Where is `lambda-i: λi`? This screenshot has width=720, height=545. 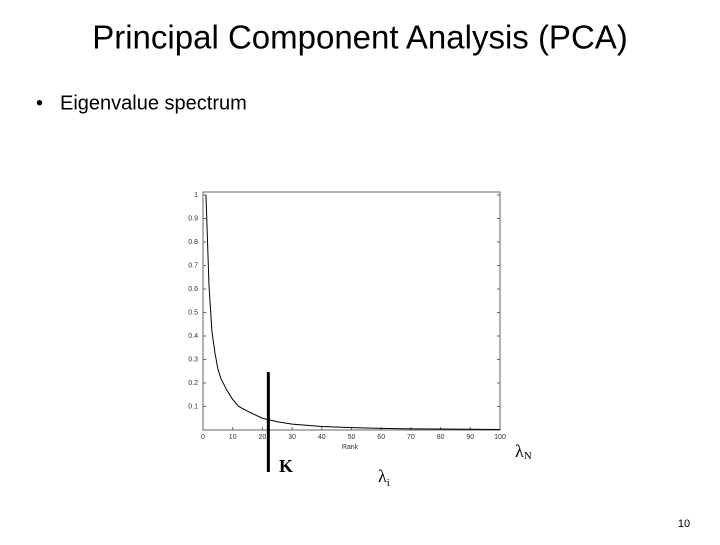
lambda-i: λi is located at coordinates (384, 477).